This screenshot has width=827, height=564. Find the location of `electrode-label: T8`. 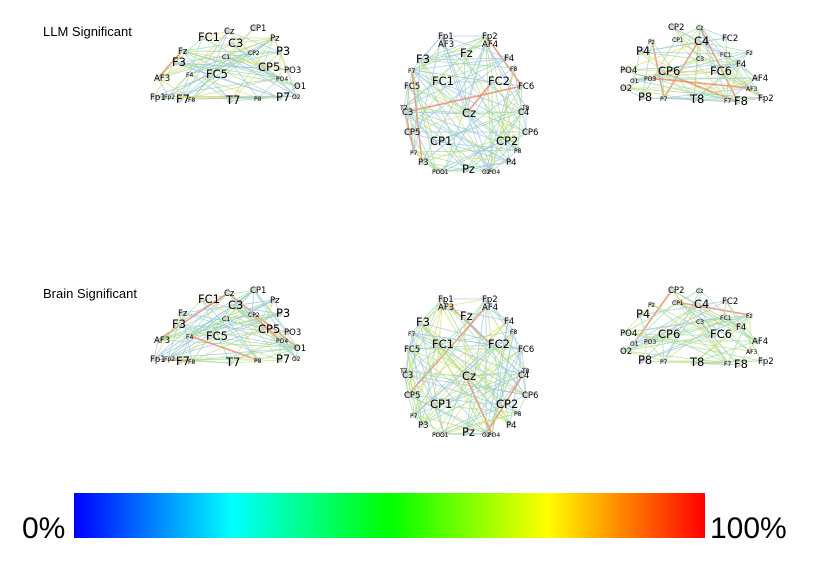

electrode-label: T8 is located at coordinates (525, 371).